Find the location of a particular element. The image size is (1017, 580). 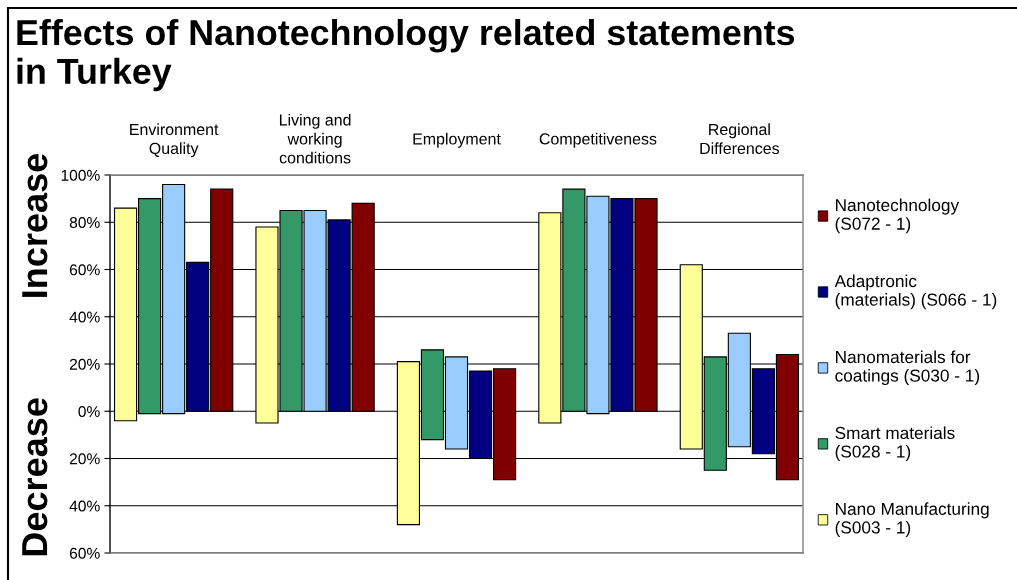

y-axis-title: Increase is located at coordinates (35, 225).